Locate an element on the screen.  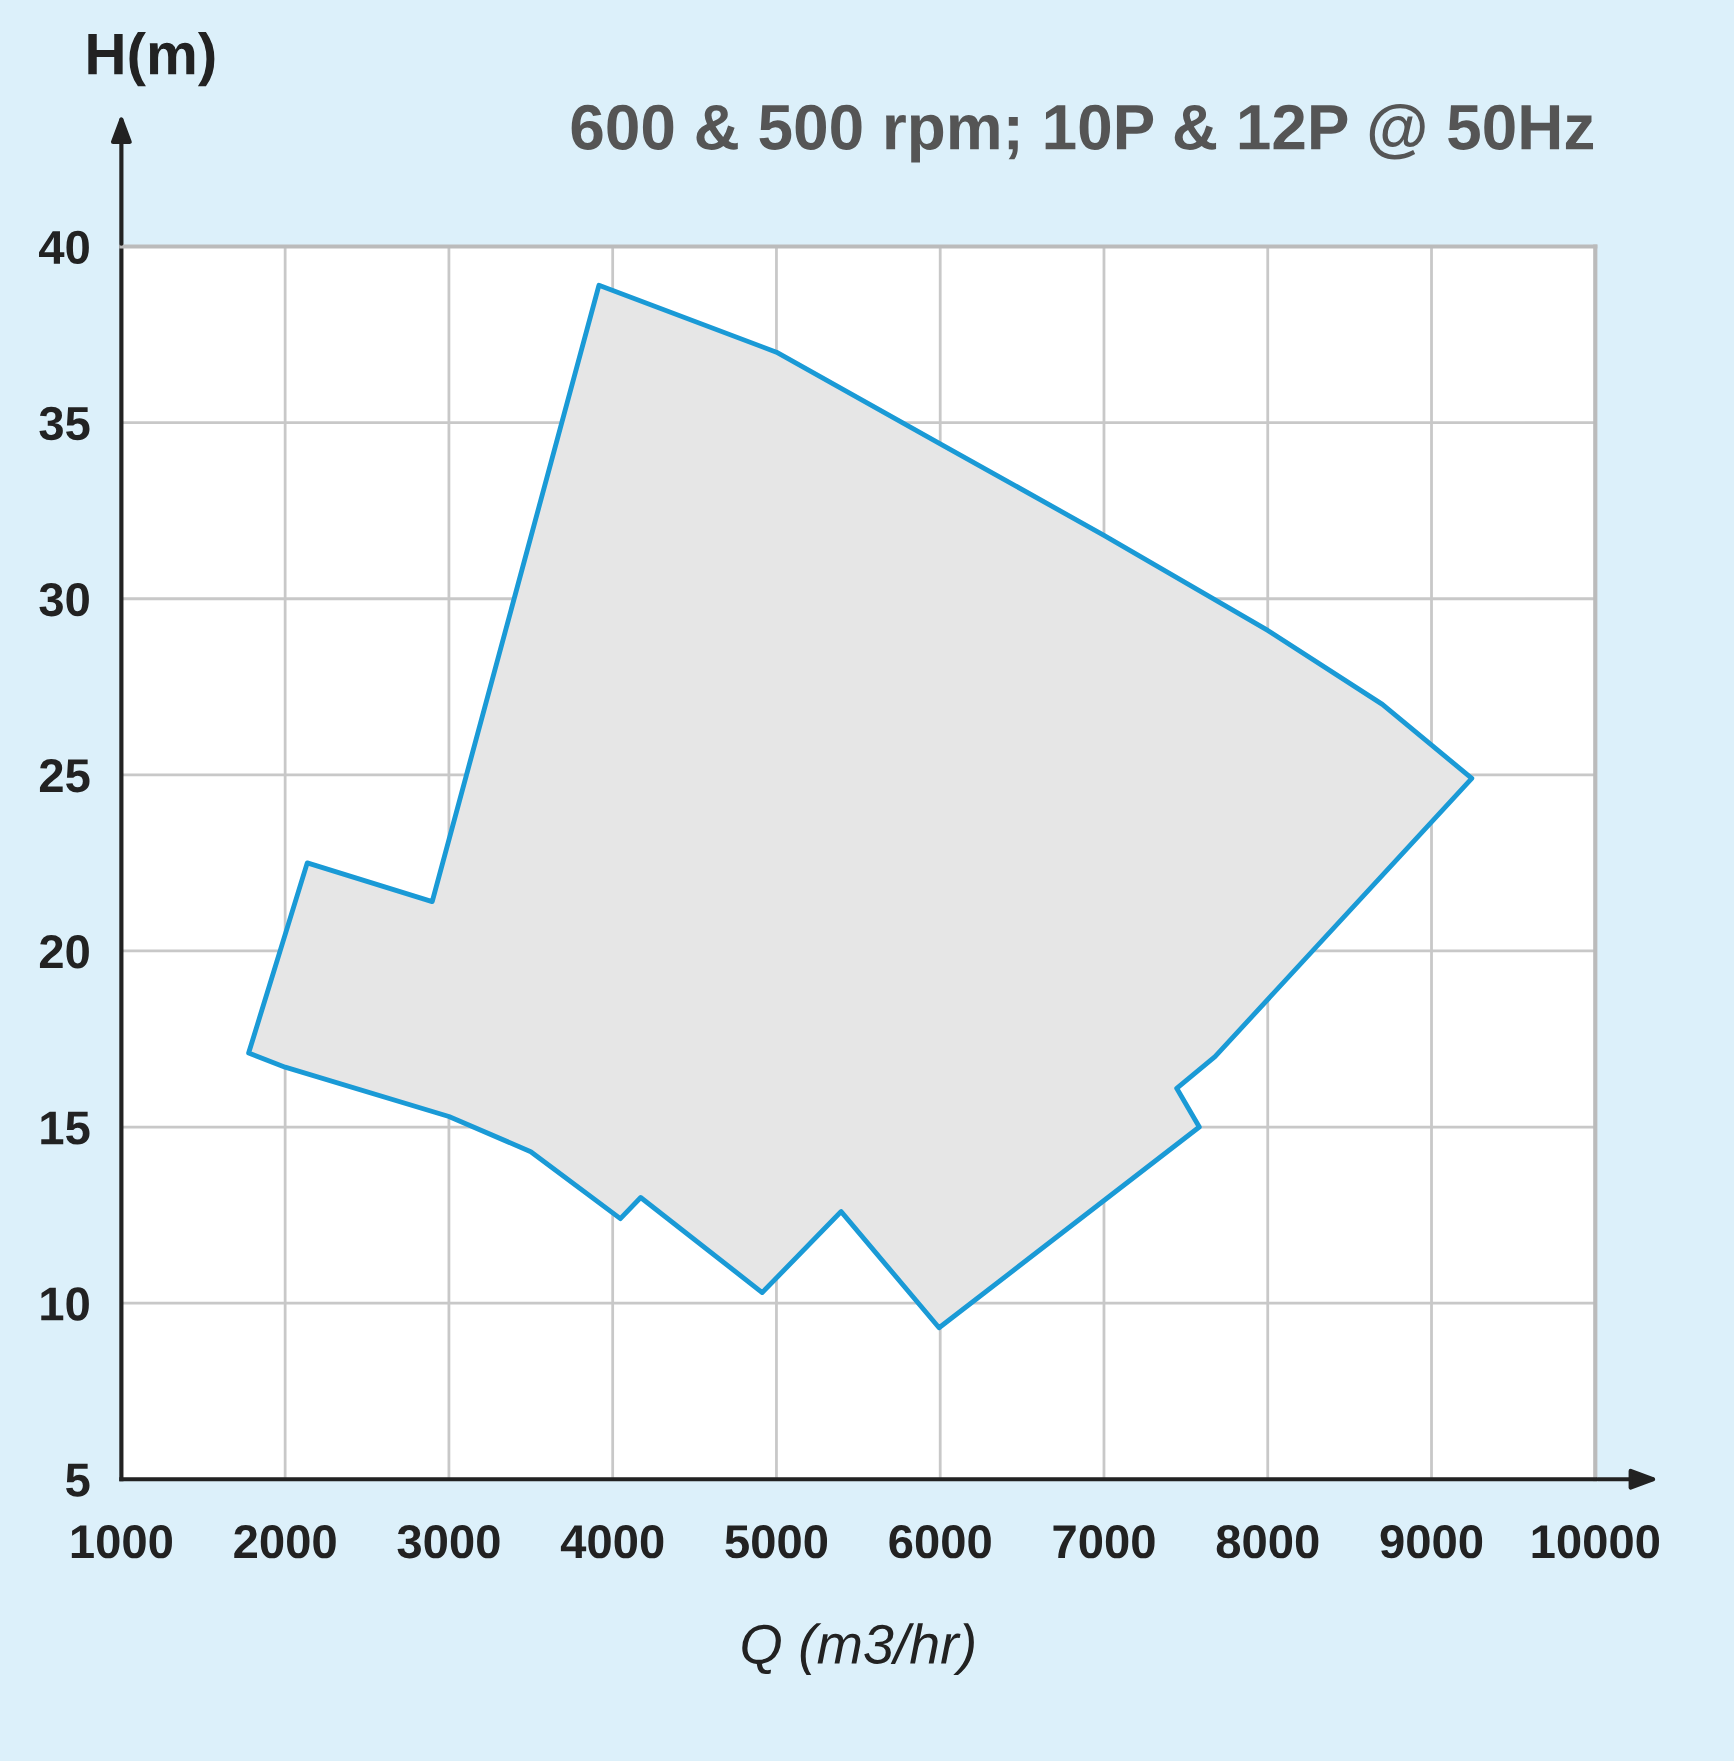
x-tick-label: 2000 is located at coordinates (285, 1541).